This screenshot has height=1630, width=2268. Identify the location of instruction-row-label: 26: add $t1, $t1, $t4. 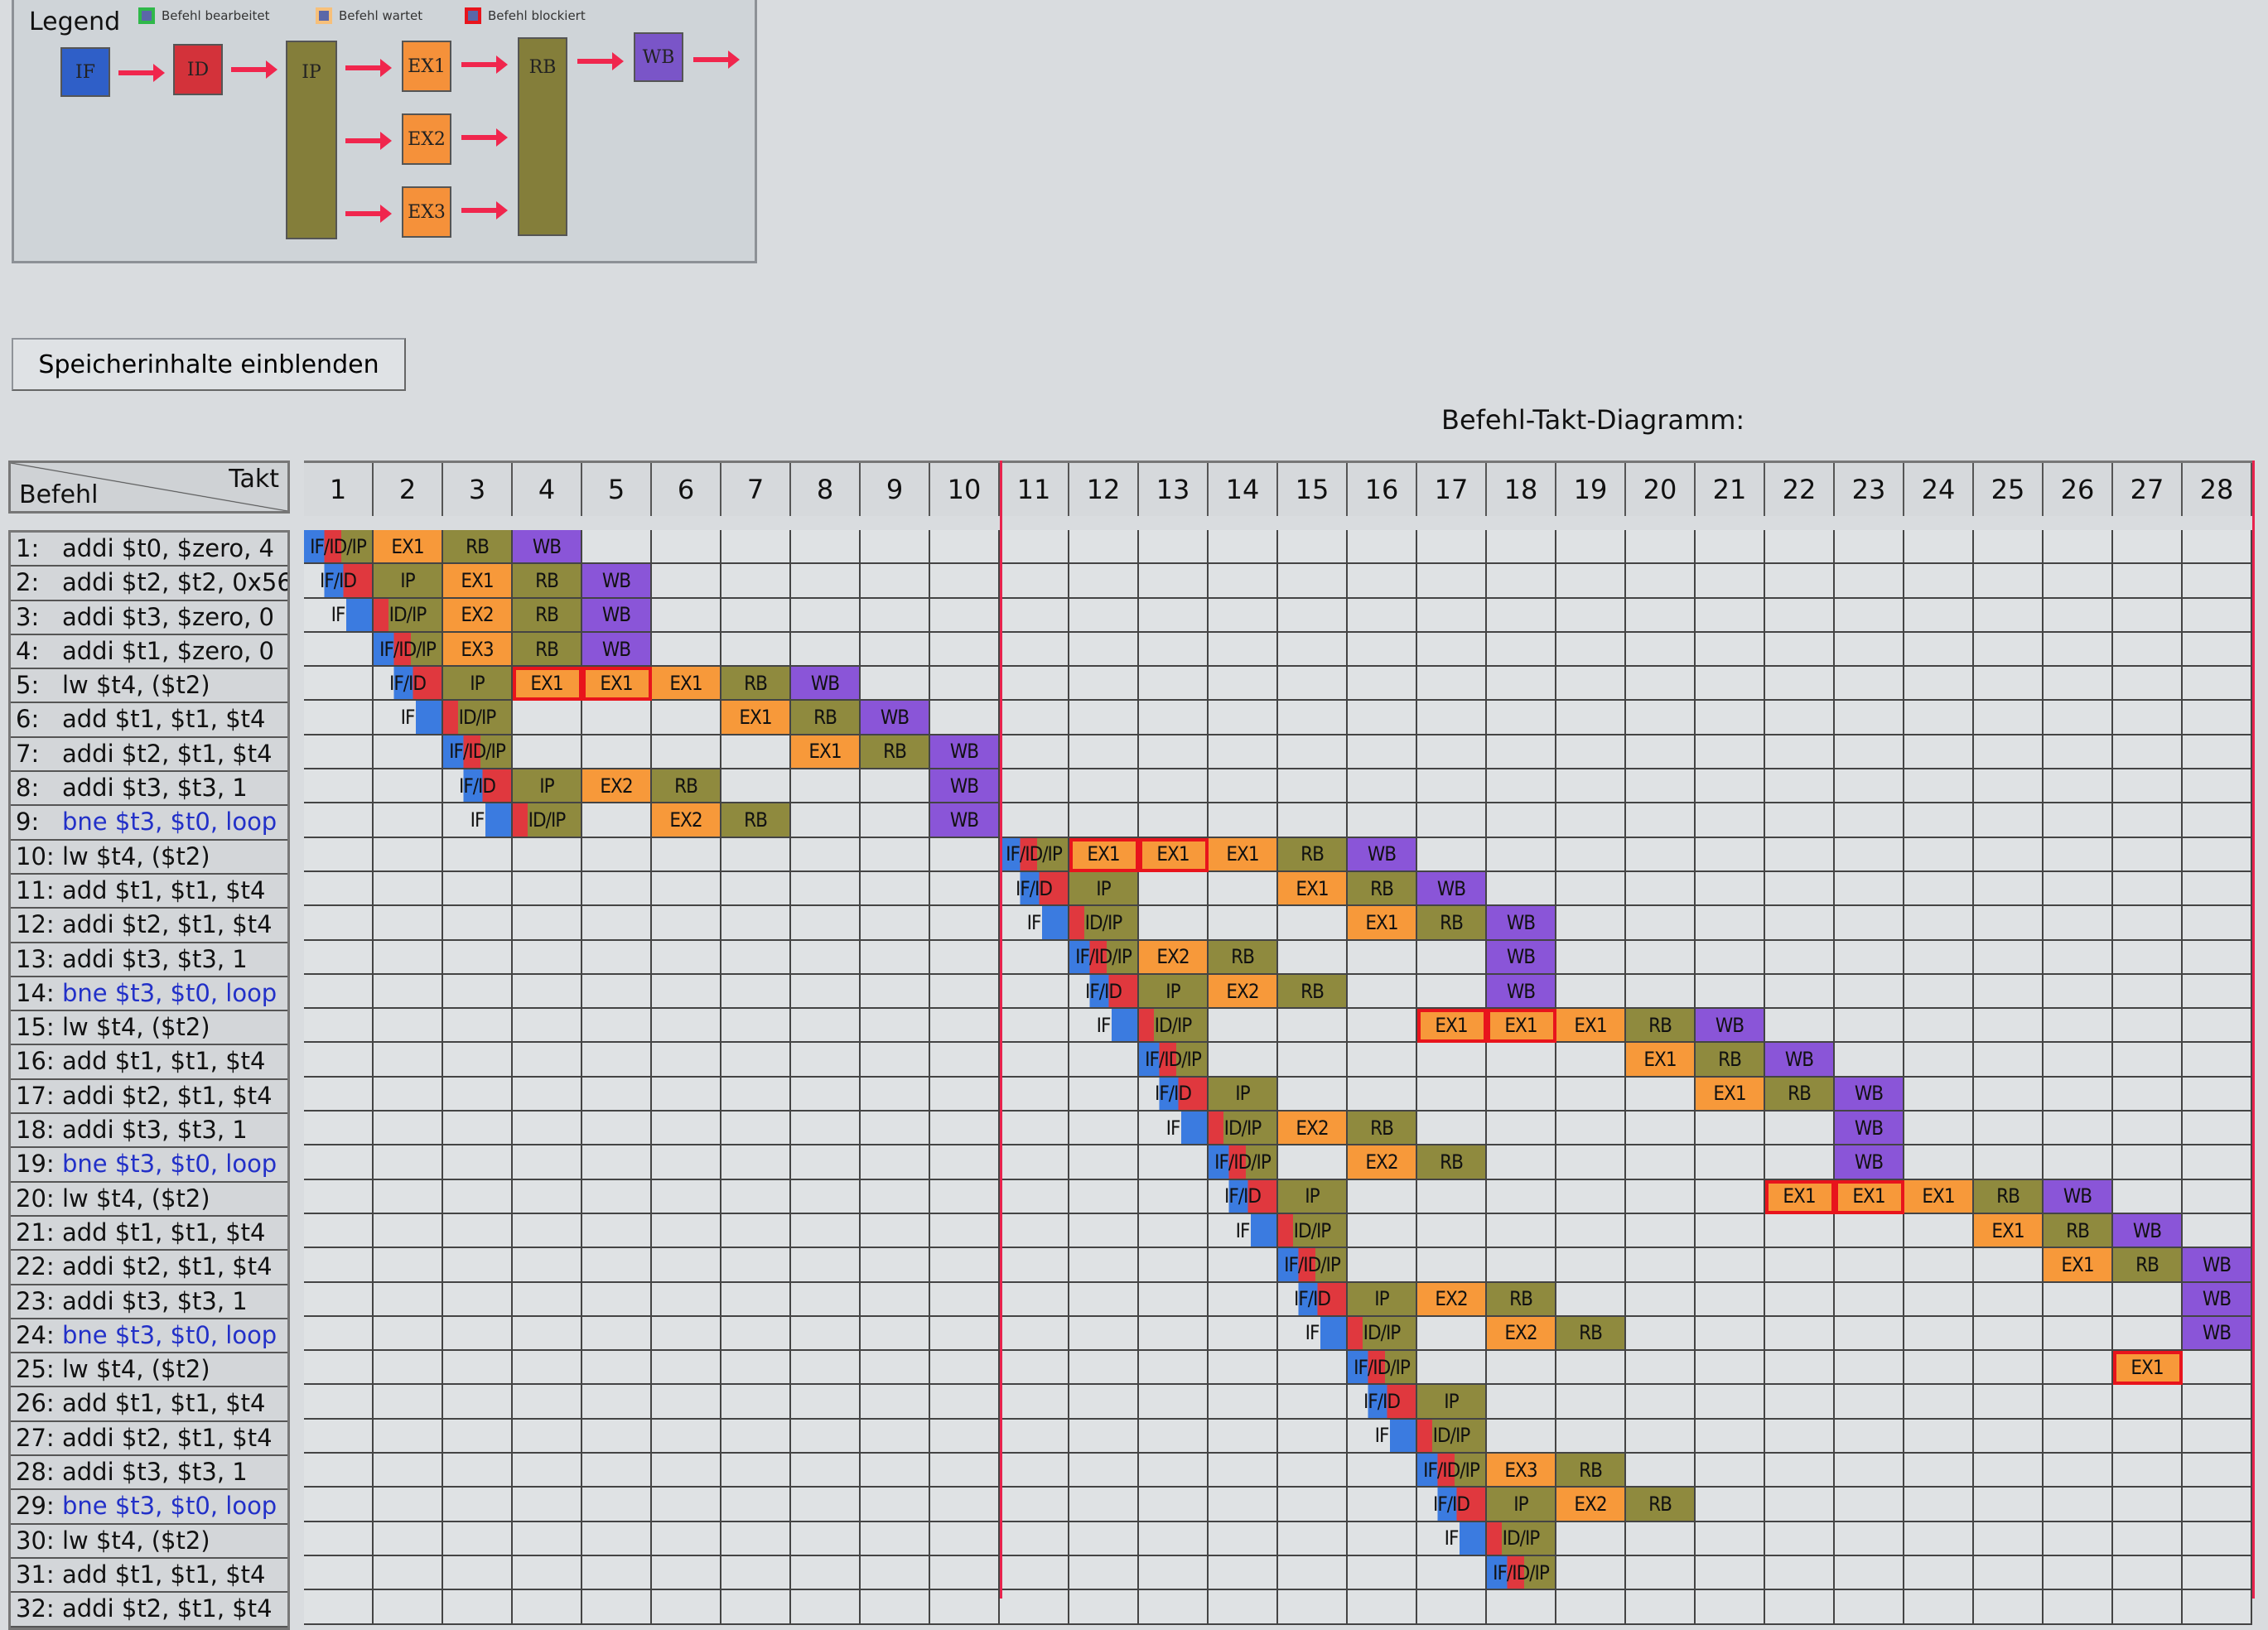
(149, 1404).